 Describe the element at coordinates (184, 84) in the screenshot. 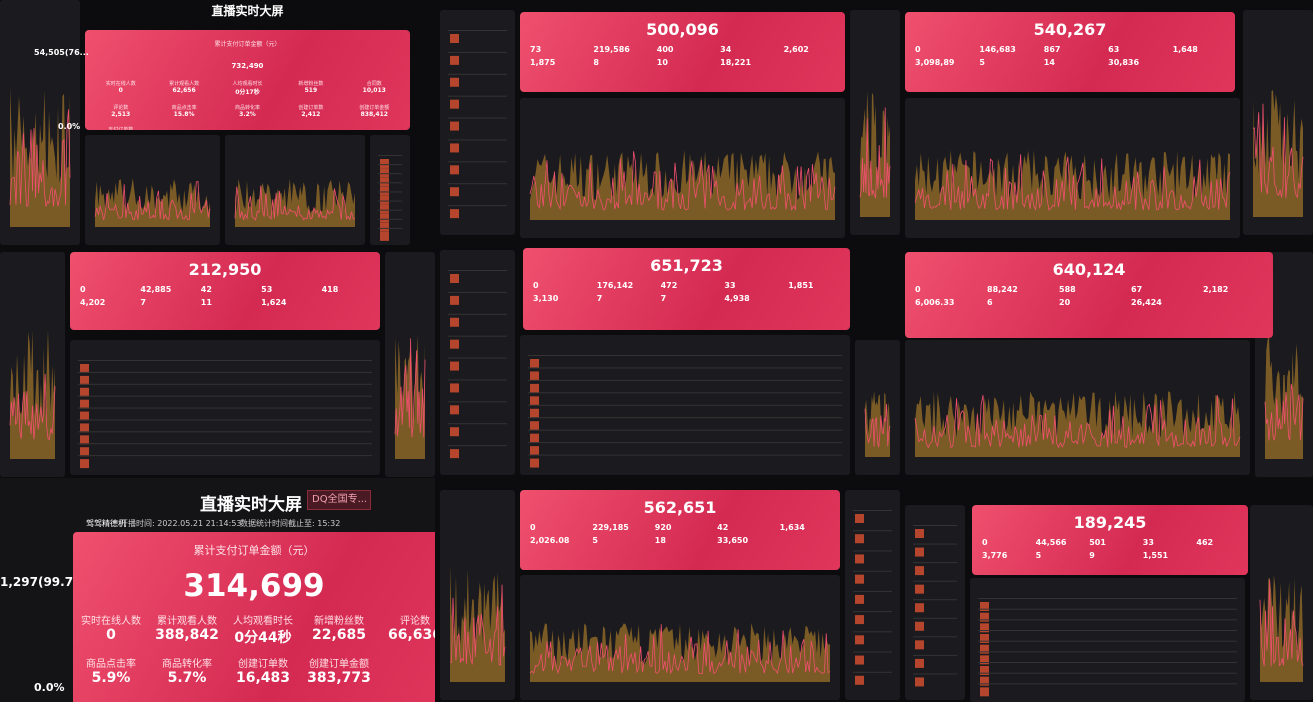

I see `metric-label: 累计观看人数` at that location.